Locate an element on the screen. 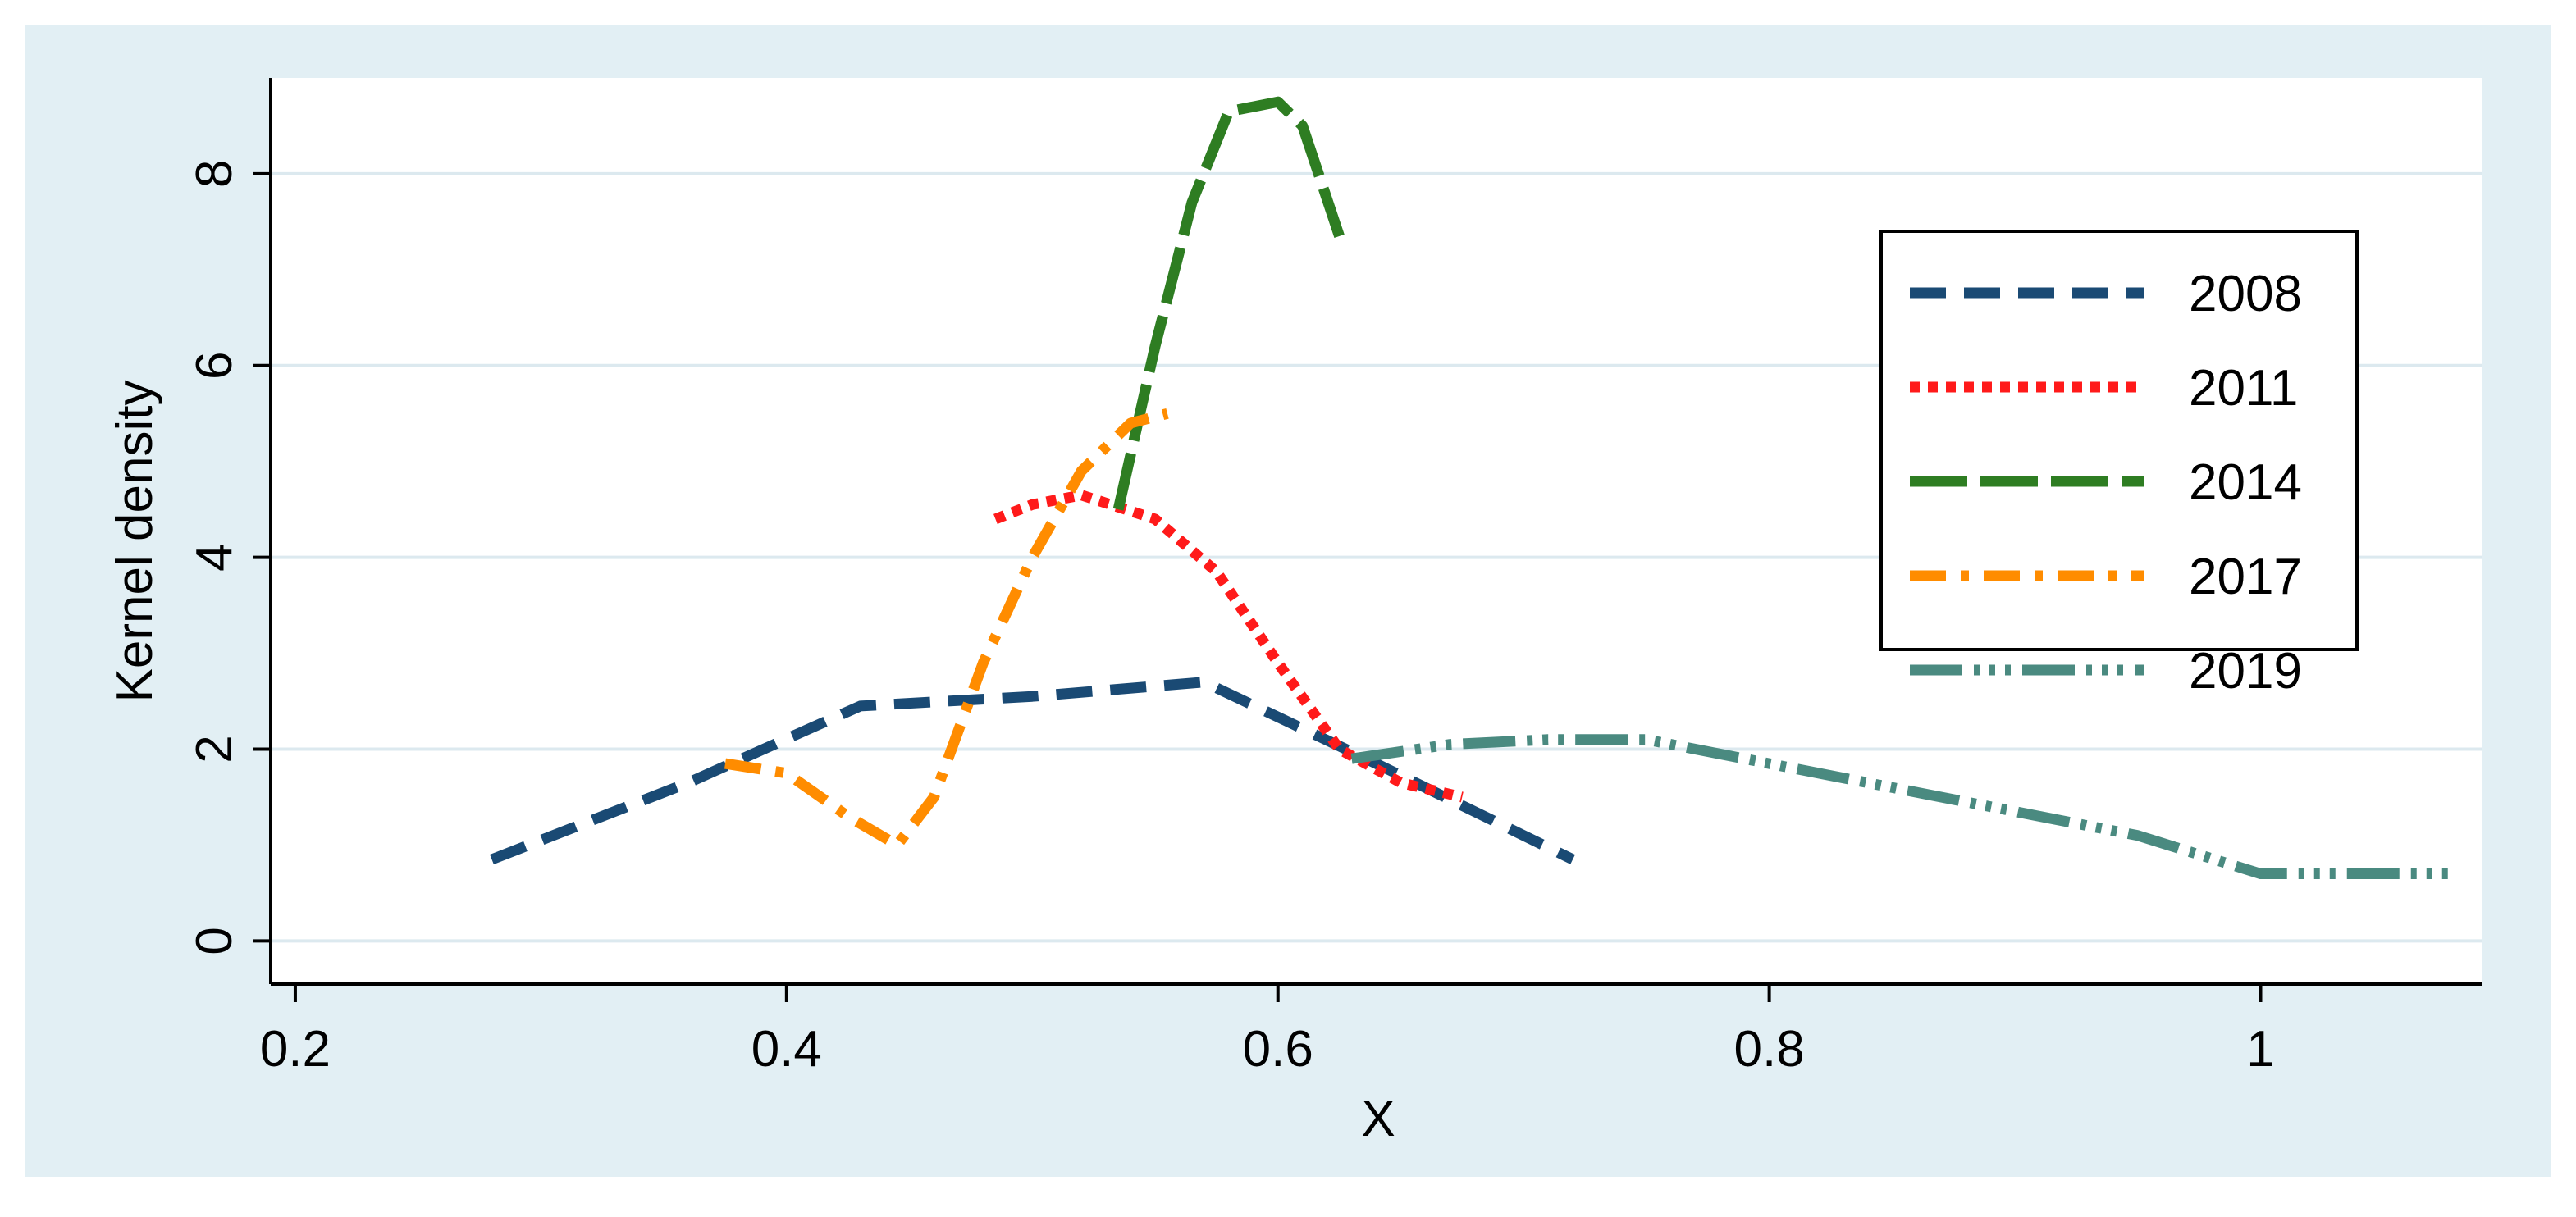 The width and height of the screenshot is (2576, 1217). x-tick-label: 1 is located at coordinates (2260, 1049).